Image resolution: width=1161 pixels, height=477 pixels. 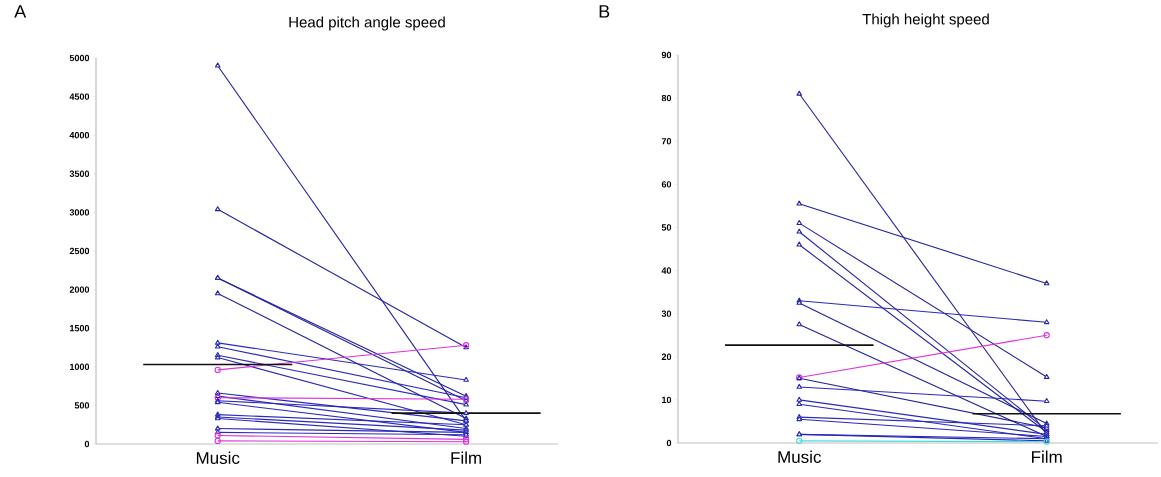 I want to click on chart-title: Thigh height speed, so click(x=925, y=20).